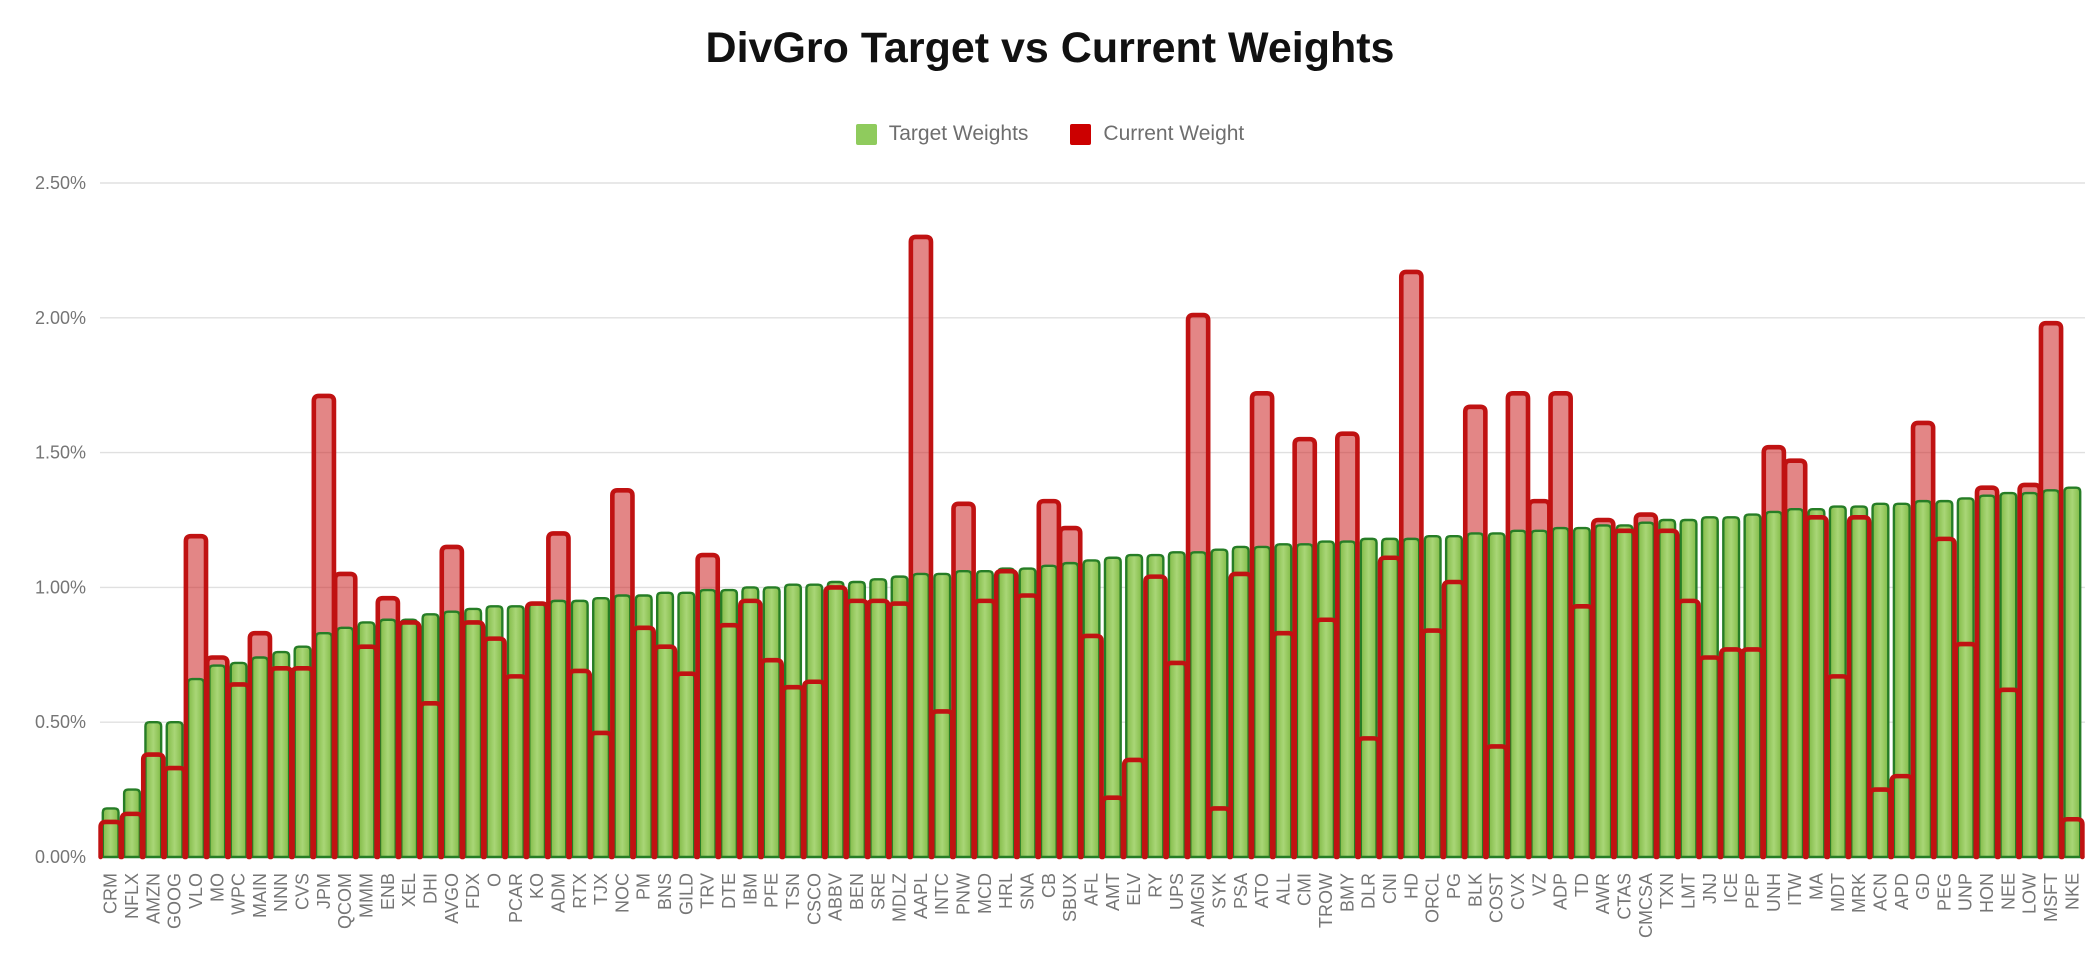 Image resolution: width=2100 pixels, height=965 pixels. What do you see at coordinates (217, 761) in the screenshot?
I see `target-bar-MO` at bounding box center [217, 761].